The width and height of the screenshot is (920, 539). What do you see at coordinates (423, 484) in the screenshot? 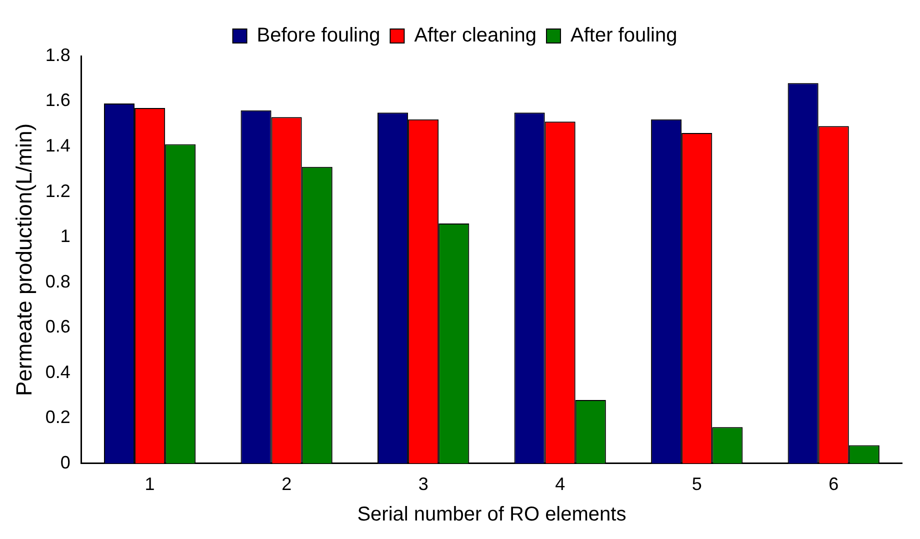
I see `x-tick-label: 3` at bounding box center [423, 484].